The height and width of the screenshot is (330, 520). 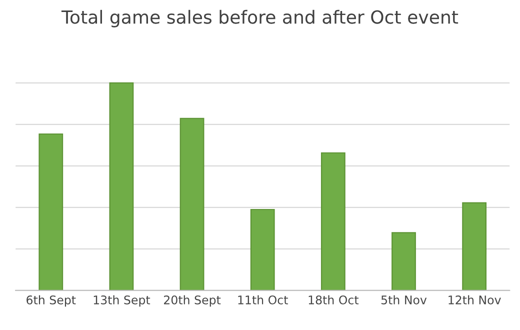 I want to click on x-tick-label: 12th Nov, so click(x=474, y=299).